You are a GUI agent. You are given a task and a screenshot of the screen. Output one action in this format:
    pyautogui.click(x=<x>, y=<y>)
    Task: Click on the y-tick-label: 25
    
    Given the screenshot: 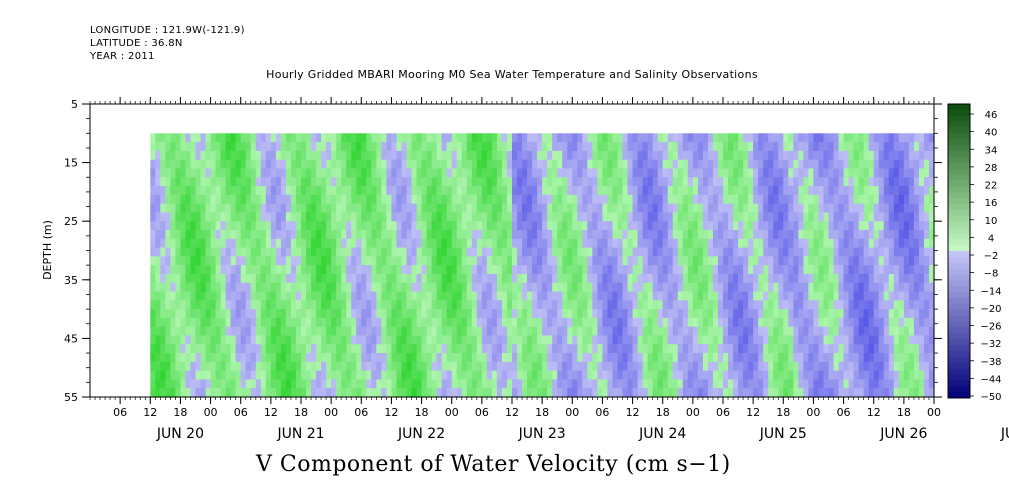 What is the action you would take?
    pyautogui.click(x=71, y=221)
    